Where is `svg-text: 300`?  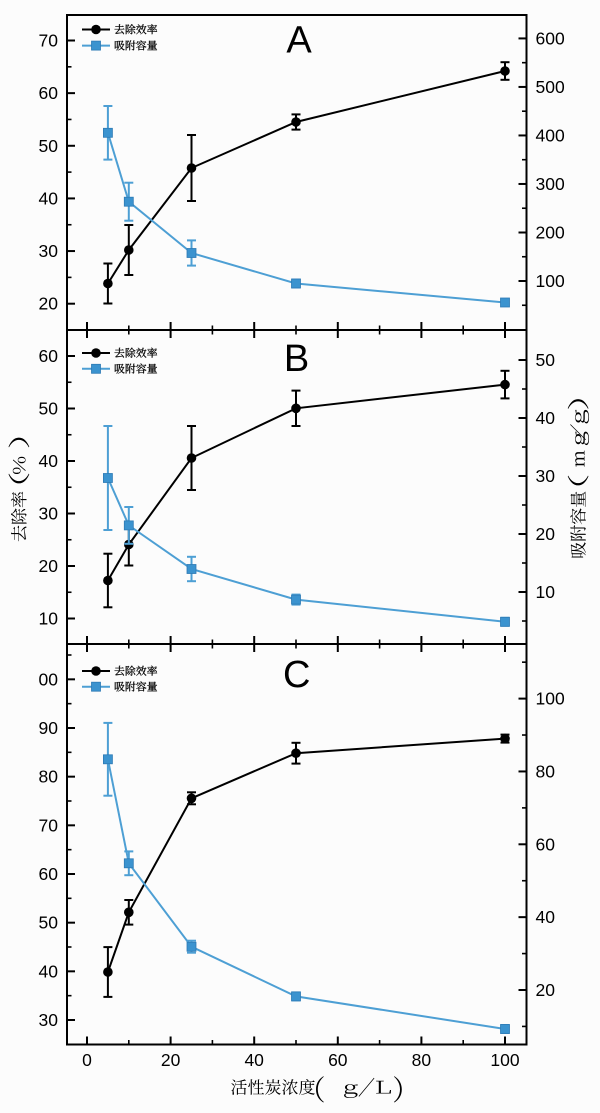
svg-text: 300 is located at coordinates (550, 184).